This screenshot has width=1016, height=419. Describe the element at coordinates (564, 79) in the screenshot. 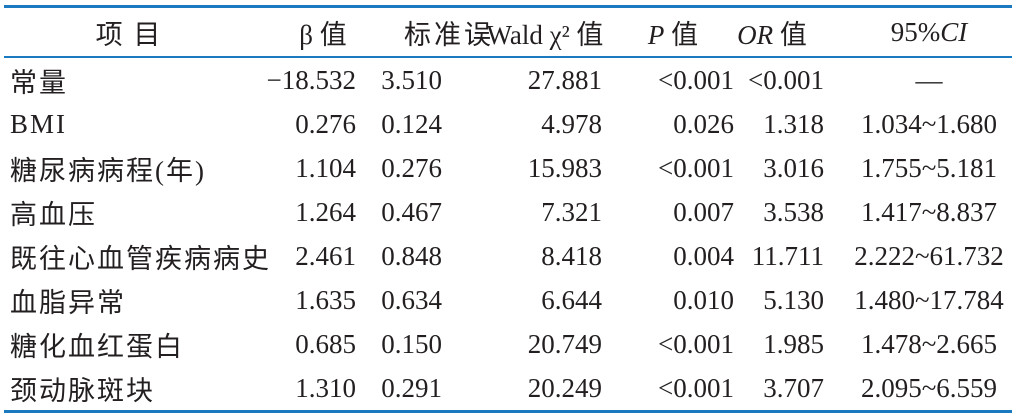

I see `cell-wald: 27.881` at that location.